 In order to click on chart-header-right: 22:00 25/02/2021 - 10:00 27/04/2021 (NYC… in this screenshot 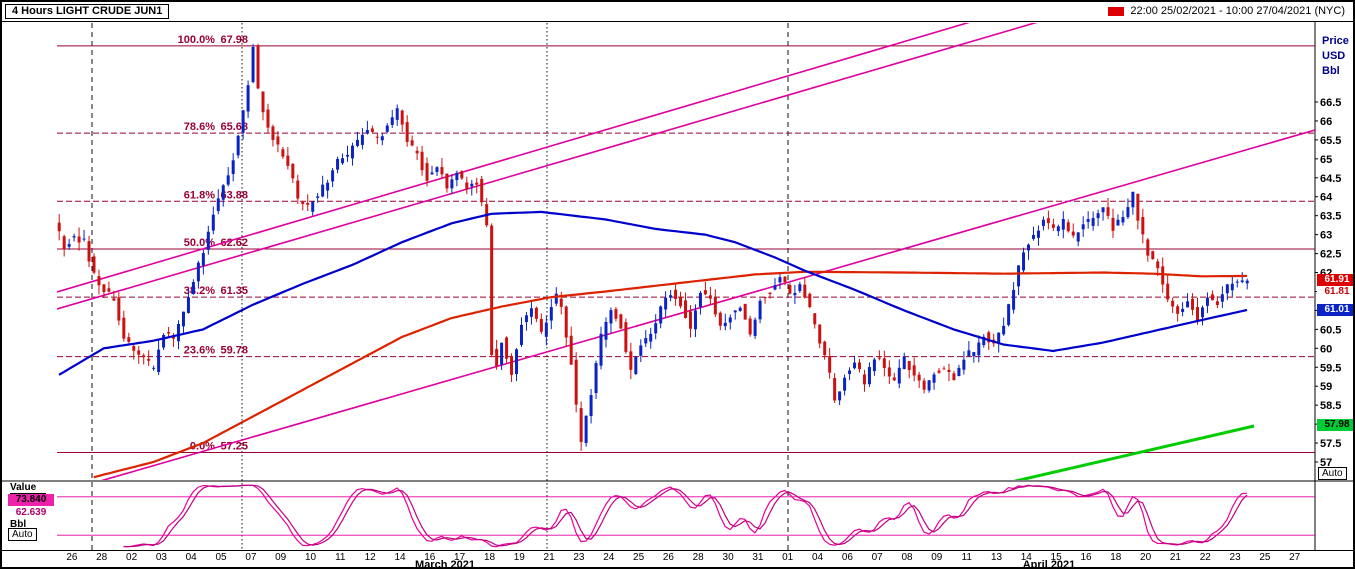, I will do `click(1226, 11)`.